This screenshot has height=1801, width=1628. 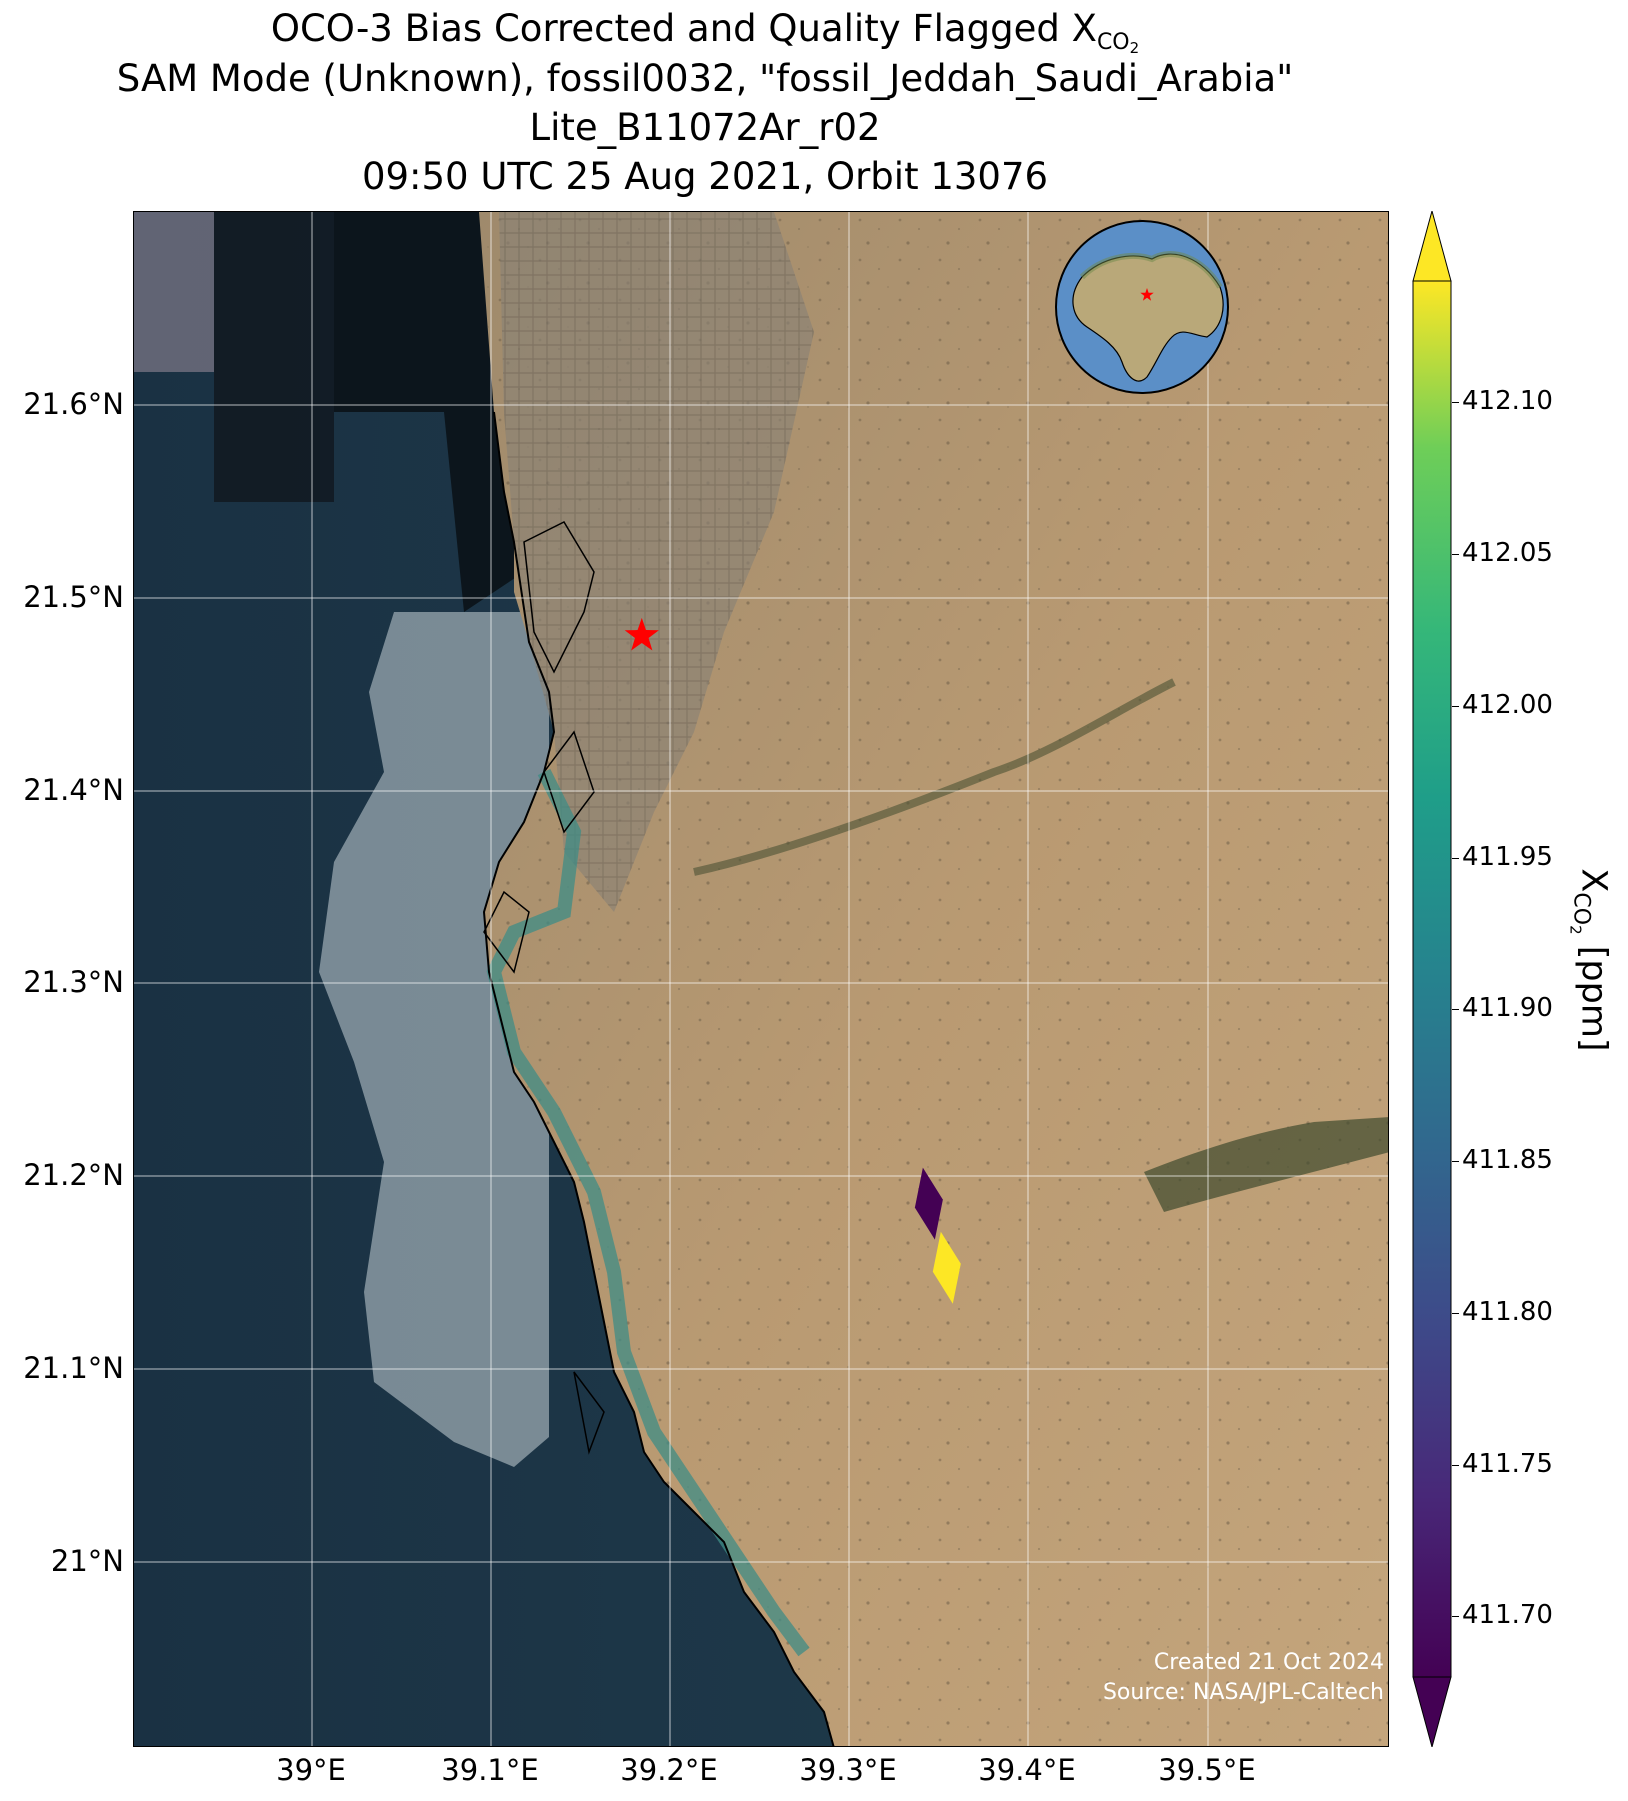 What do you see at coordinates (1507, 401) in the screenshot?
I see `colorbar-tick-label: 412.10` at bounding box center [1507, 401].